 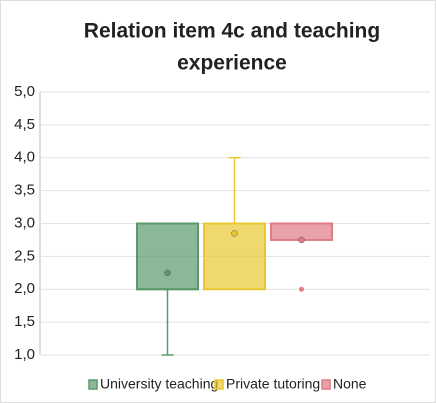 What do you see at coordinates (24, 157) in the screenshot?
I see `y-tick-label: 4,0` at bounding box center [24, 157].